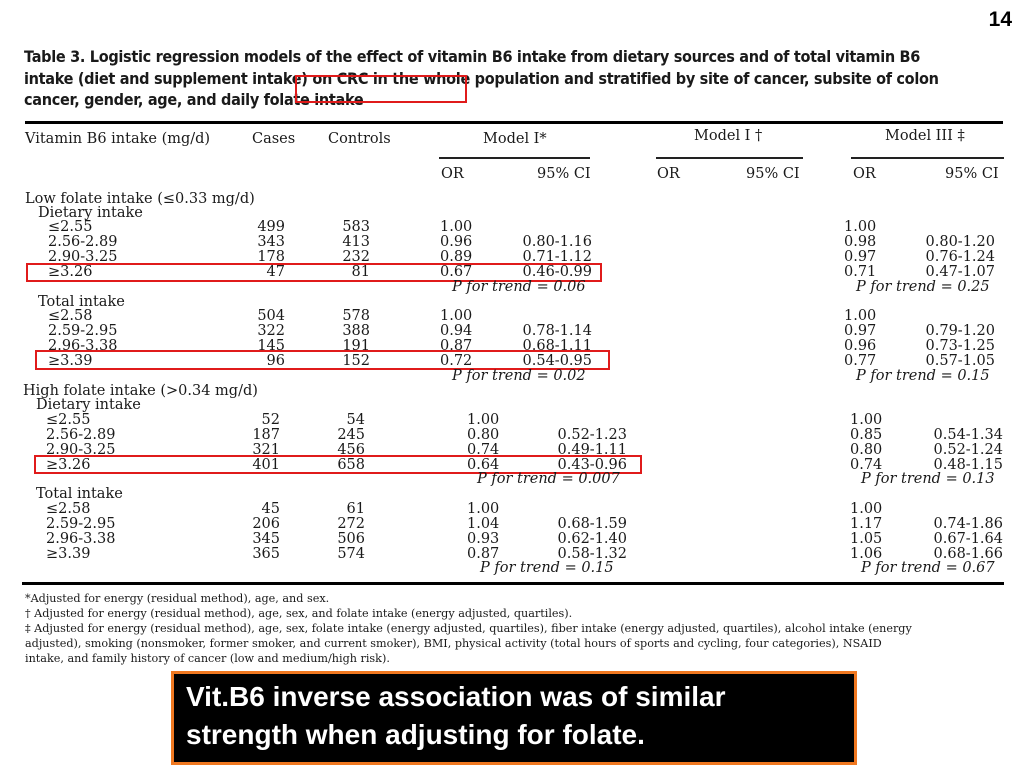 This screenshot has width=1024, height=768. I want to click on cell-cases: 343, so click(271, 242).